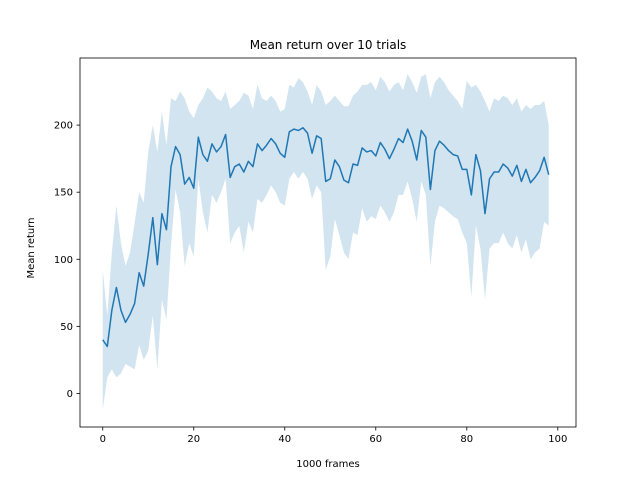  I want to click on x-tick-label: 100, so click(557, 439).